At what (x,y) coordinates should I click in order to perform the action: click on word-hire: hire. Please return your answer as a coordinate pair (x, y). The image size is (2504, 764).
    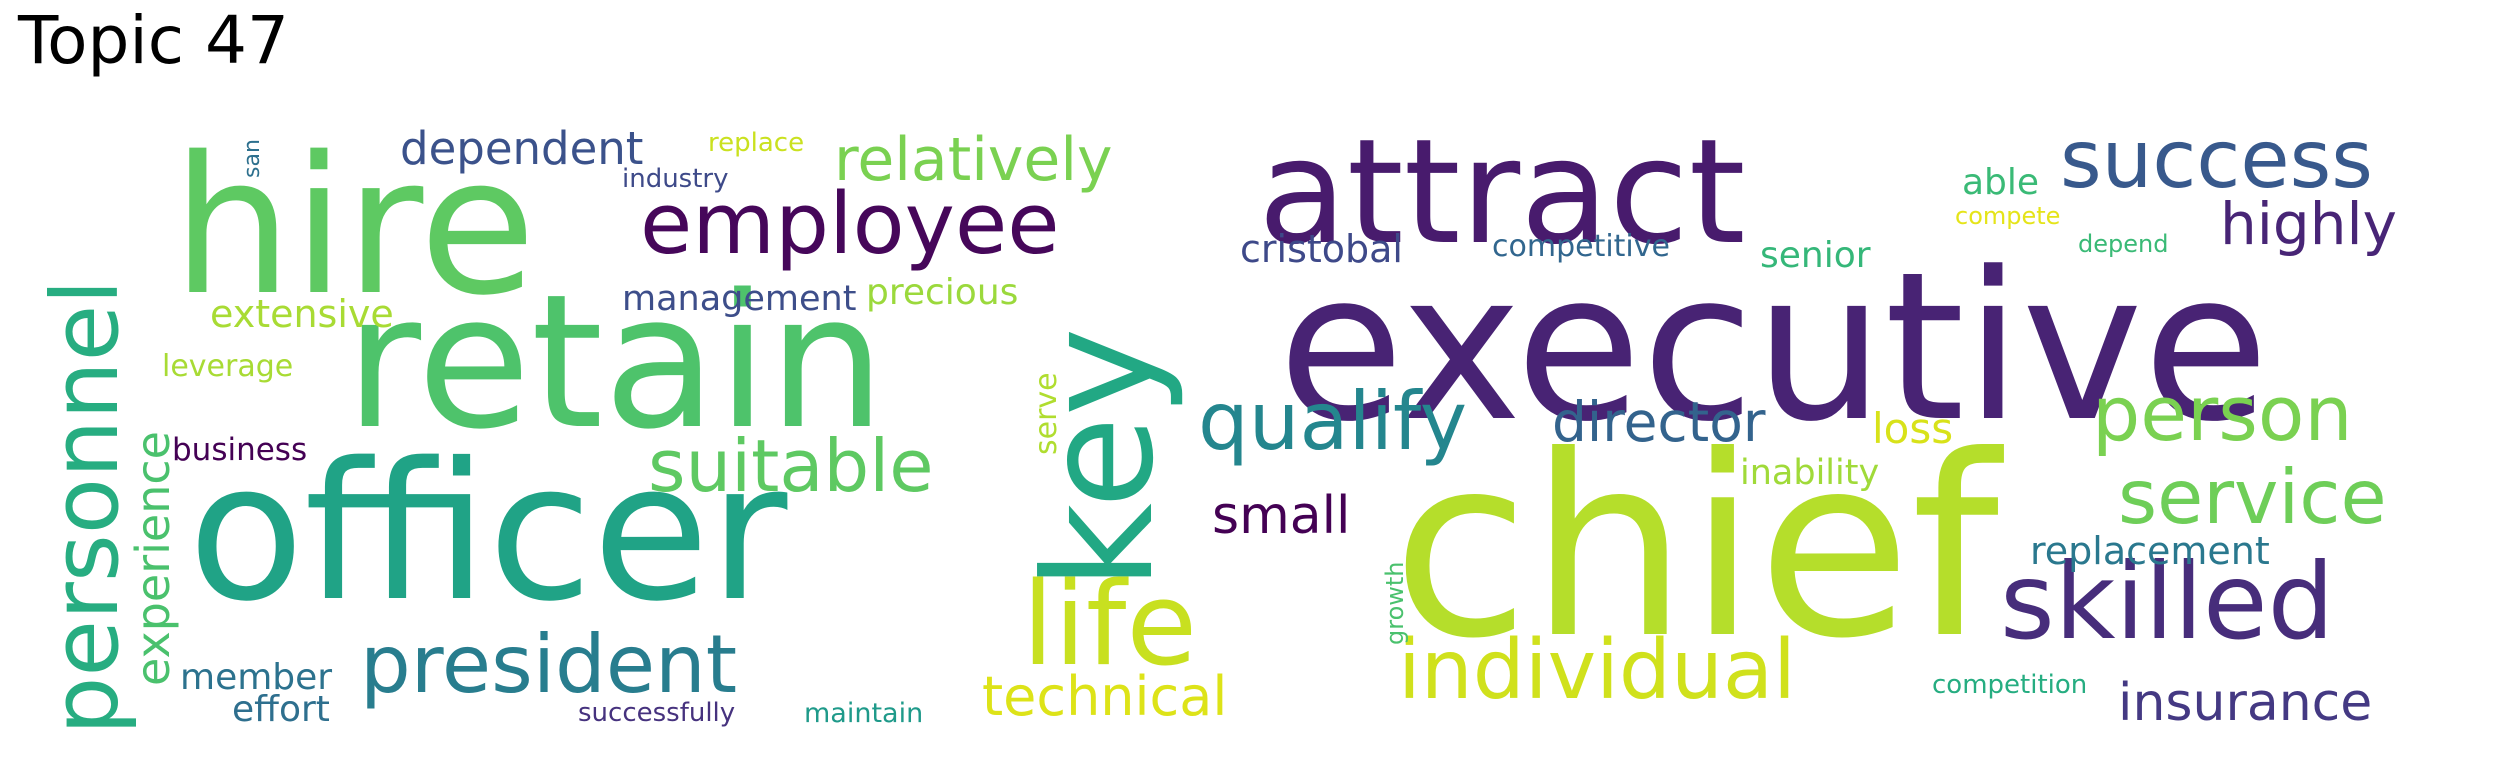
    Looking at the image, I should click on (354, 226).